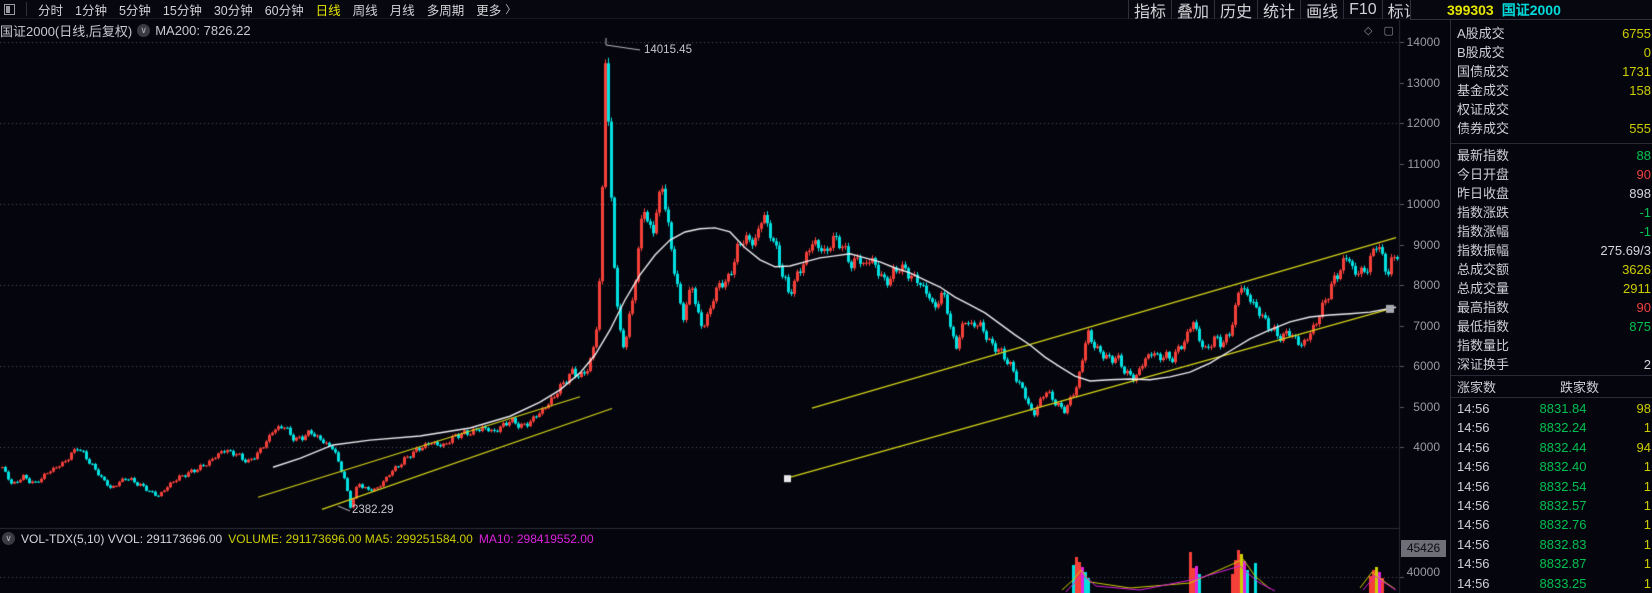 The width and height of the screenshot is (1652, 593). What do you see at coordinates (91, 10) in the screenshot?
I see `period-tab-1分钟: 1分钟` at bounding box center [91, 10].